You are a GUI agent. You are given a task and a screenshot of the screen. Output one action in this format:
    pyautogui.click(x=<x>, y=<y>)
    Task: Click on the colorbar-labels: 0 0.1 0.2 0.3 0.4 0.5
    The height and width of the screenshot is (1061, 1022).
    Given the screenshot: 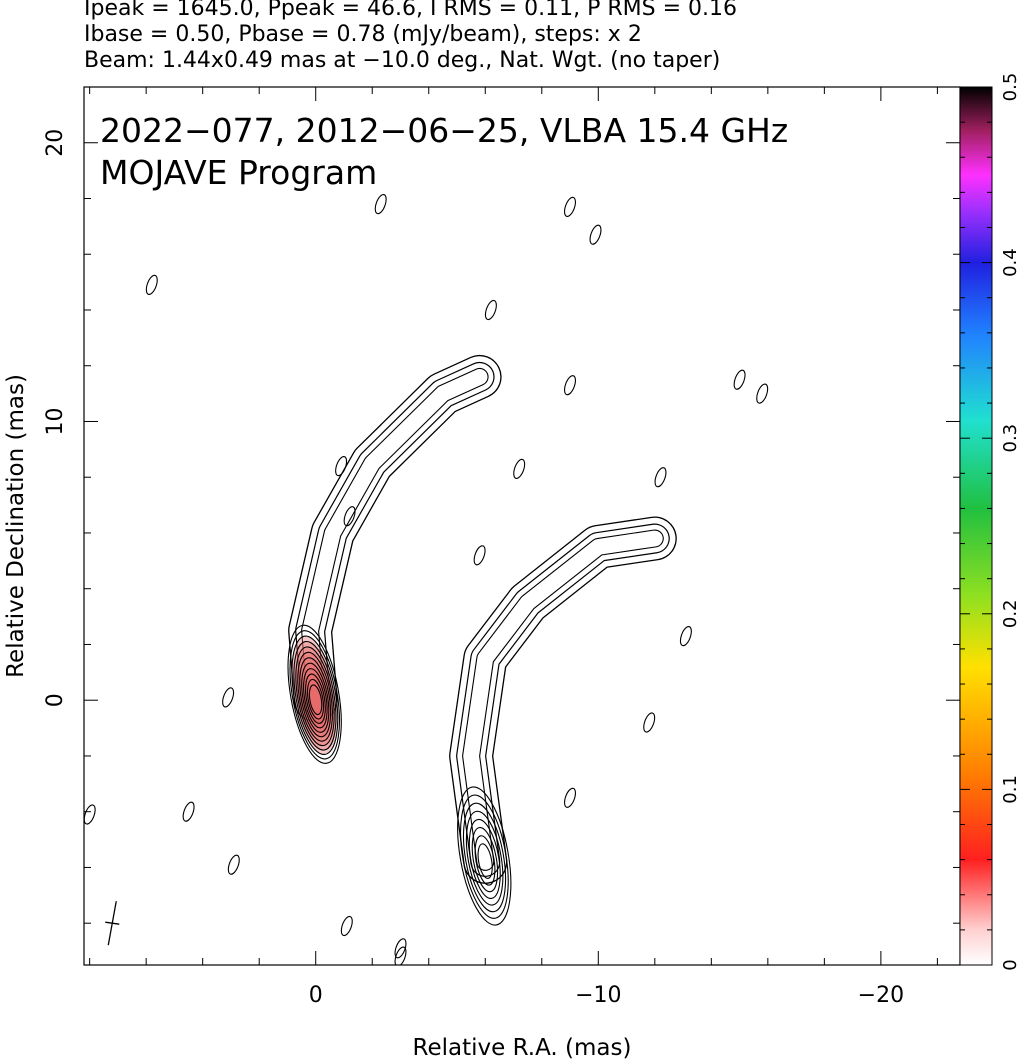 What is the action you would take?
    pyautogui.click(x=1010, y=522)
    